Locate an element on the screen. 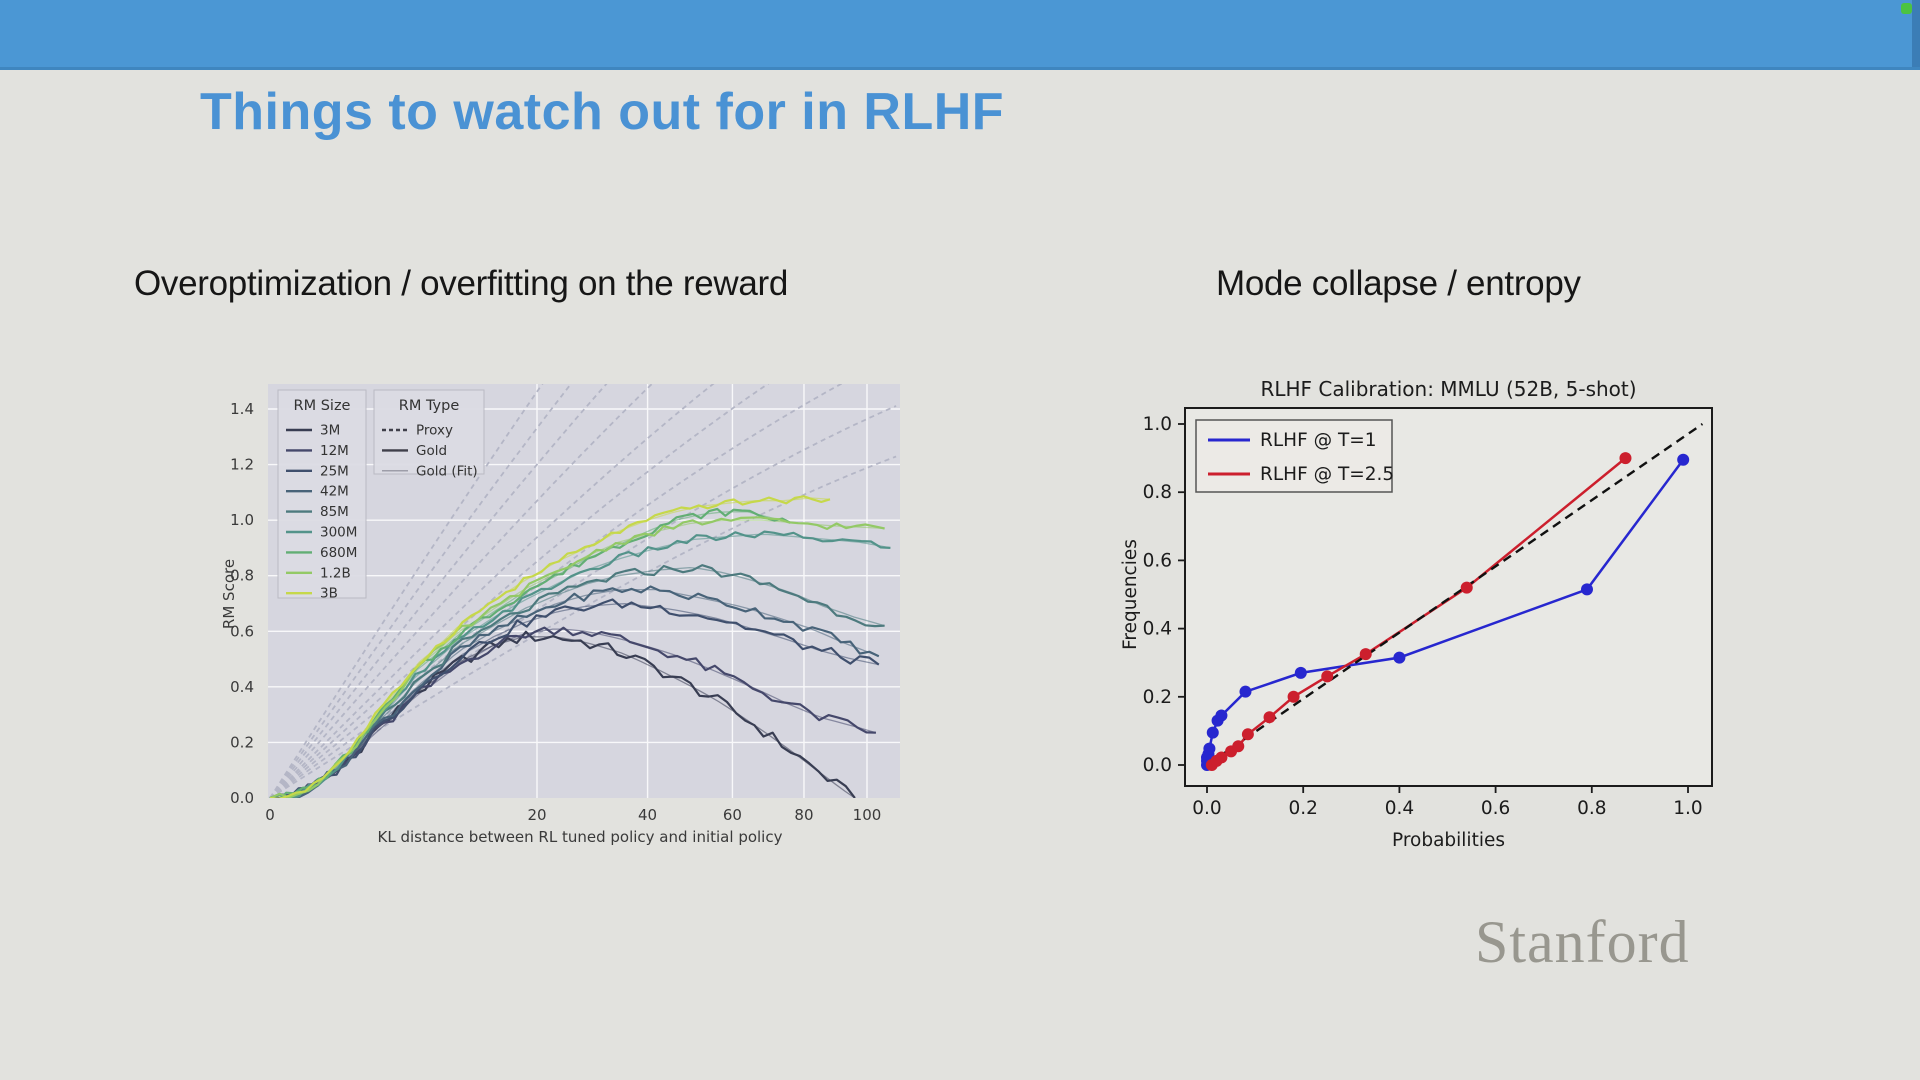 The image size is (1920, 1080). legend-rm-size-label: 3B is located at coordinates (329, 594).